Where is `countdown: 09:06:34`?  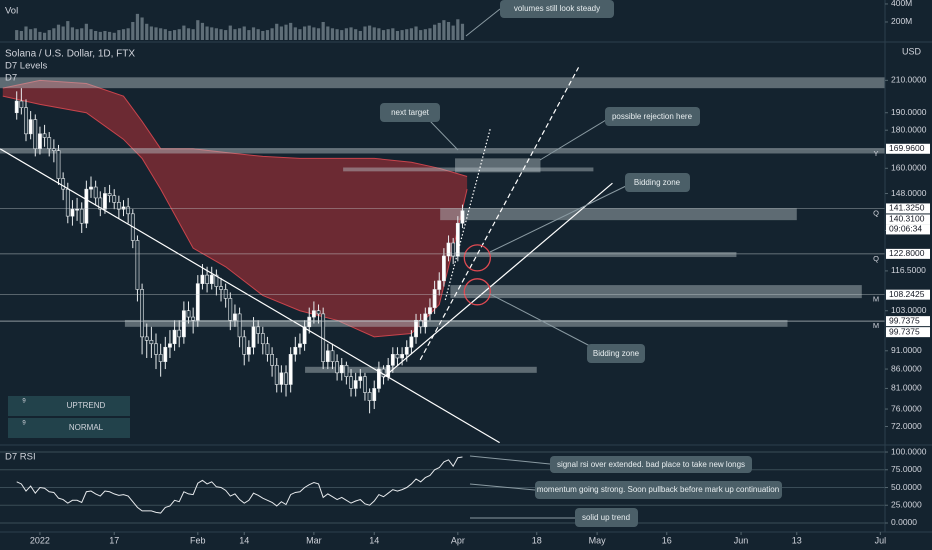
countdown: 09:06:34 is located at coordinates (905, 229).